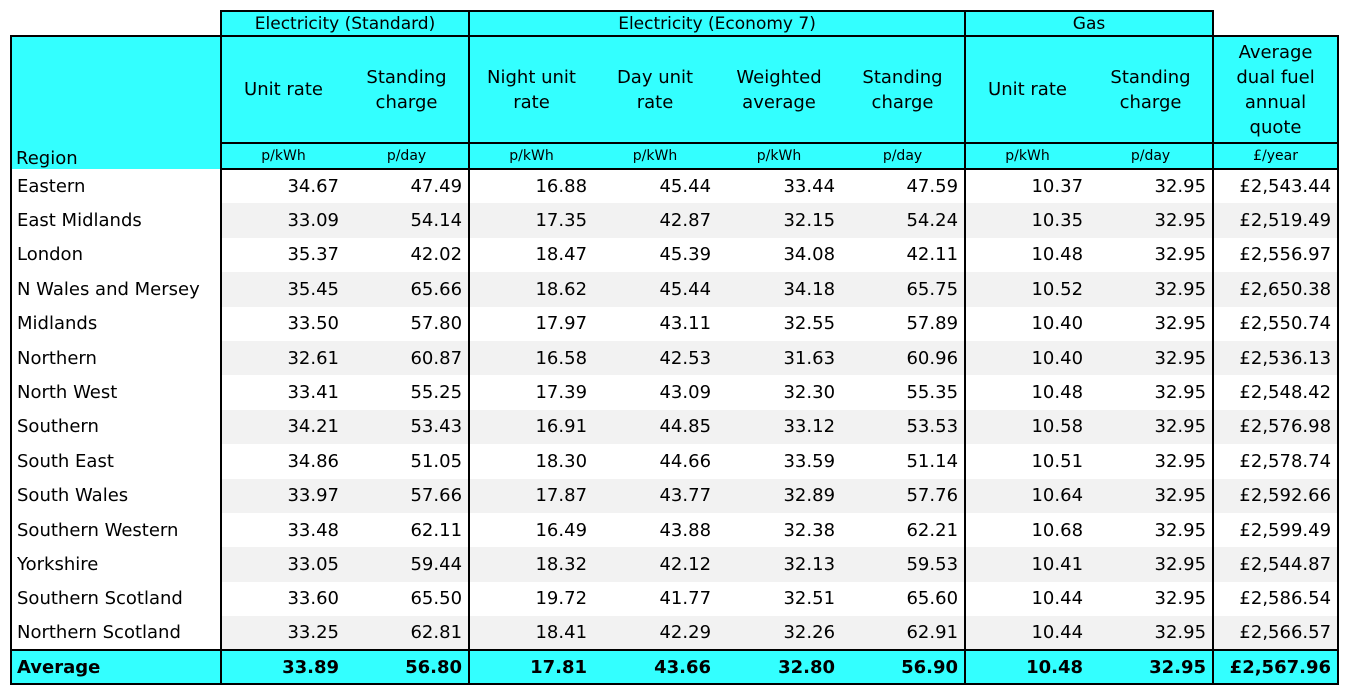  What do you see at coordinates (1276, 358) in the screenshot?
I see `annual-quote-cell: £2,536.13` at bounding box center [1276, 358].